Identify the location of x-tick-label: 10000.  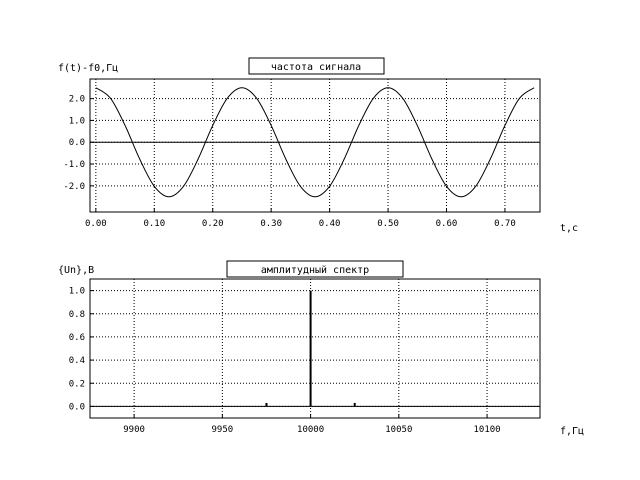
(310, 430).